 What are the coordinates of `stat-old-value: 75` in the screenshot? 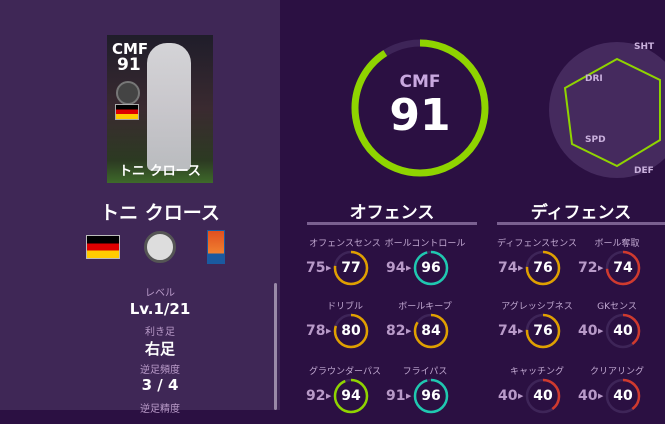 It's located at (316, 268).